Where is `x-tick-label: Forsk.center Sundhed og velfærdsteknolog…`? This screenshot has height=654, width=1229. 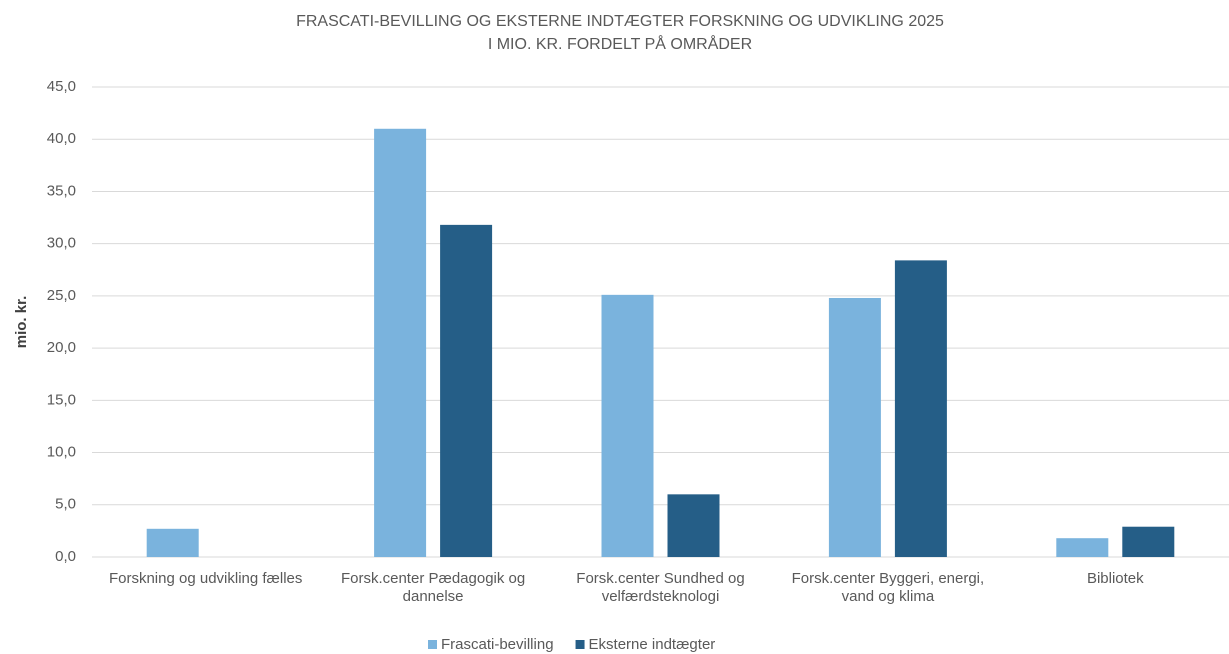
x-tick-label: Forsk.center Sundhed og velfærdsteknolog… is located at coordinates (660, 587).